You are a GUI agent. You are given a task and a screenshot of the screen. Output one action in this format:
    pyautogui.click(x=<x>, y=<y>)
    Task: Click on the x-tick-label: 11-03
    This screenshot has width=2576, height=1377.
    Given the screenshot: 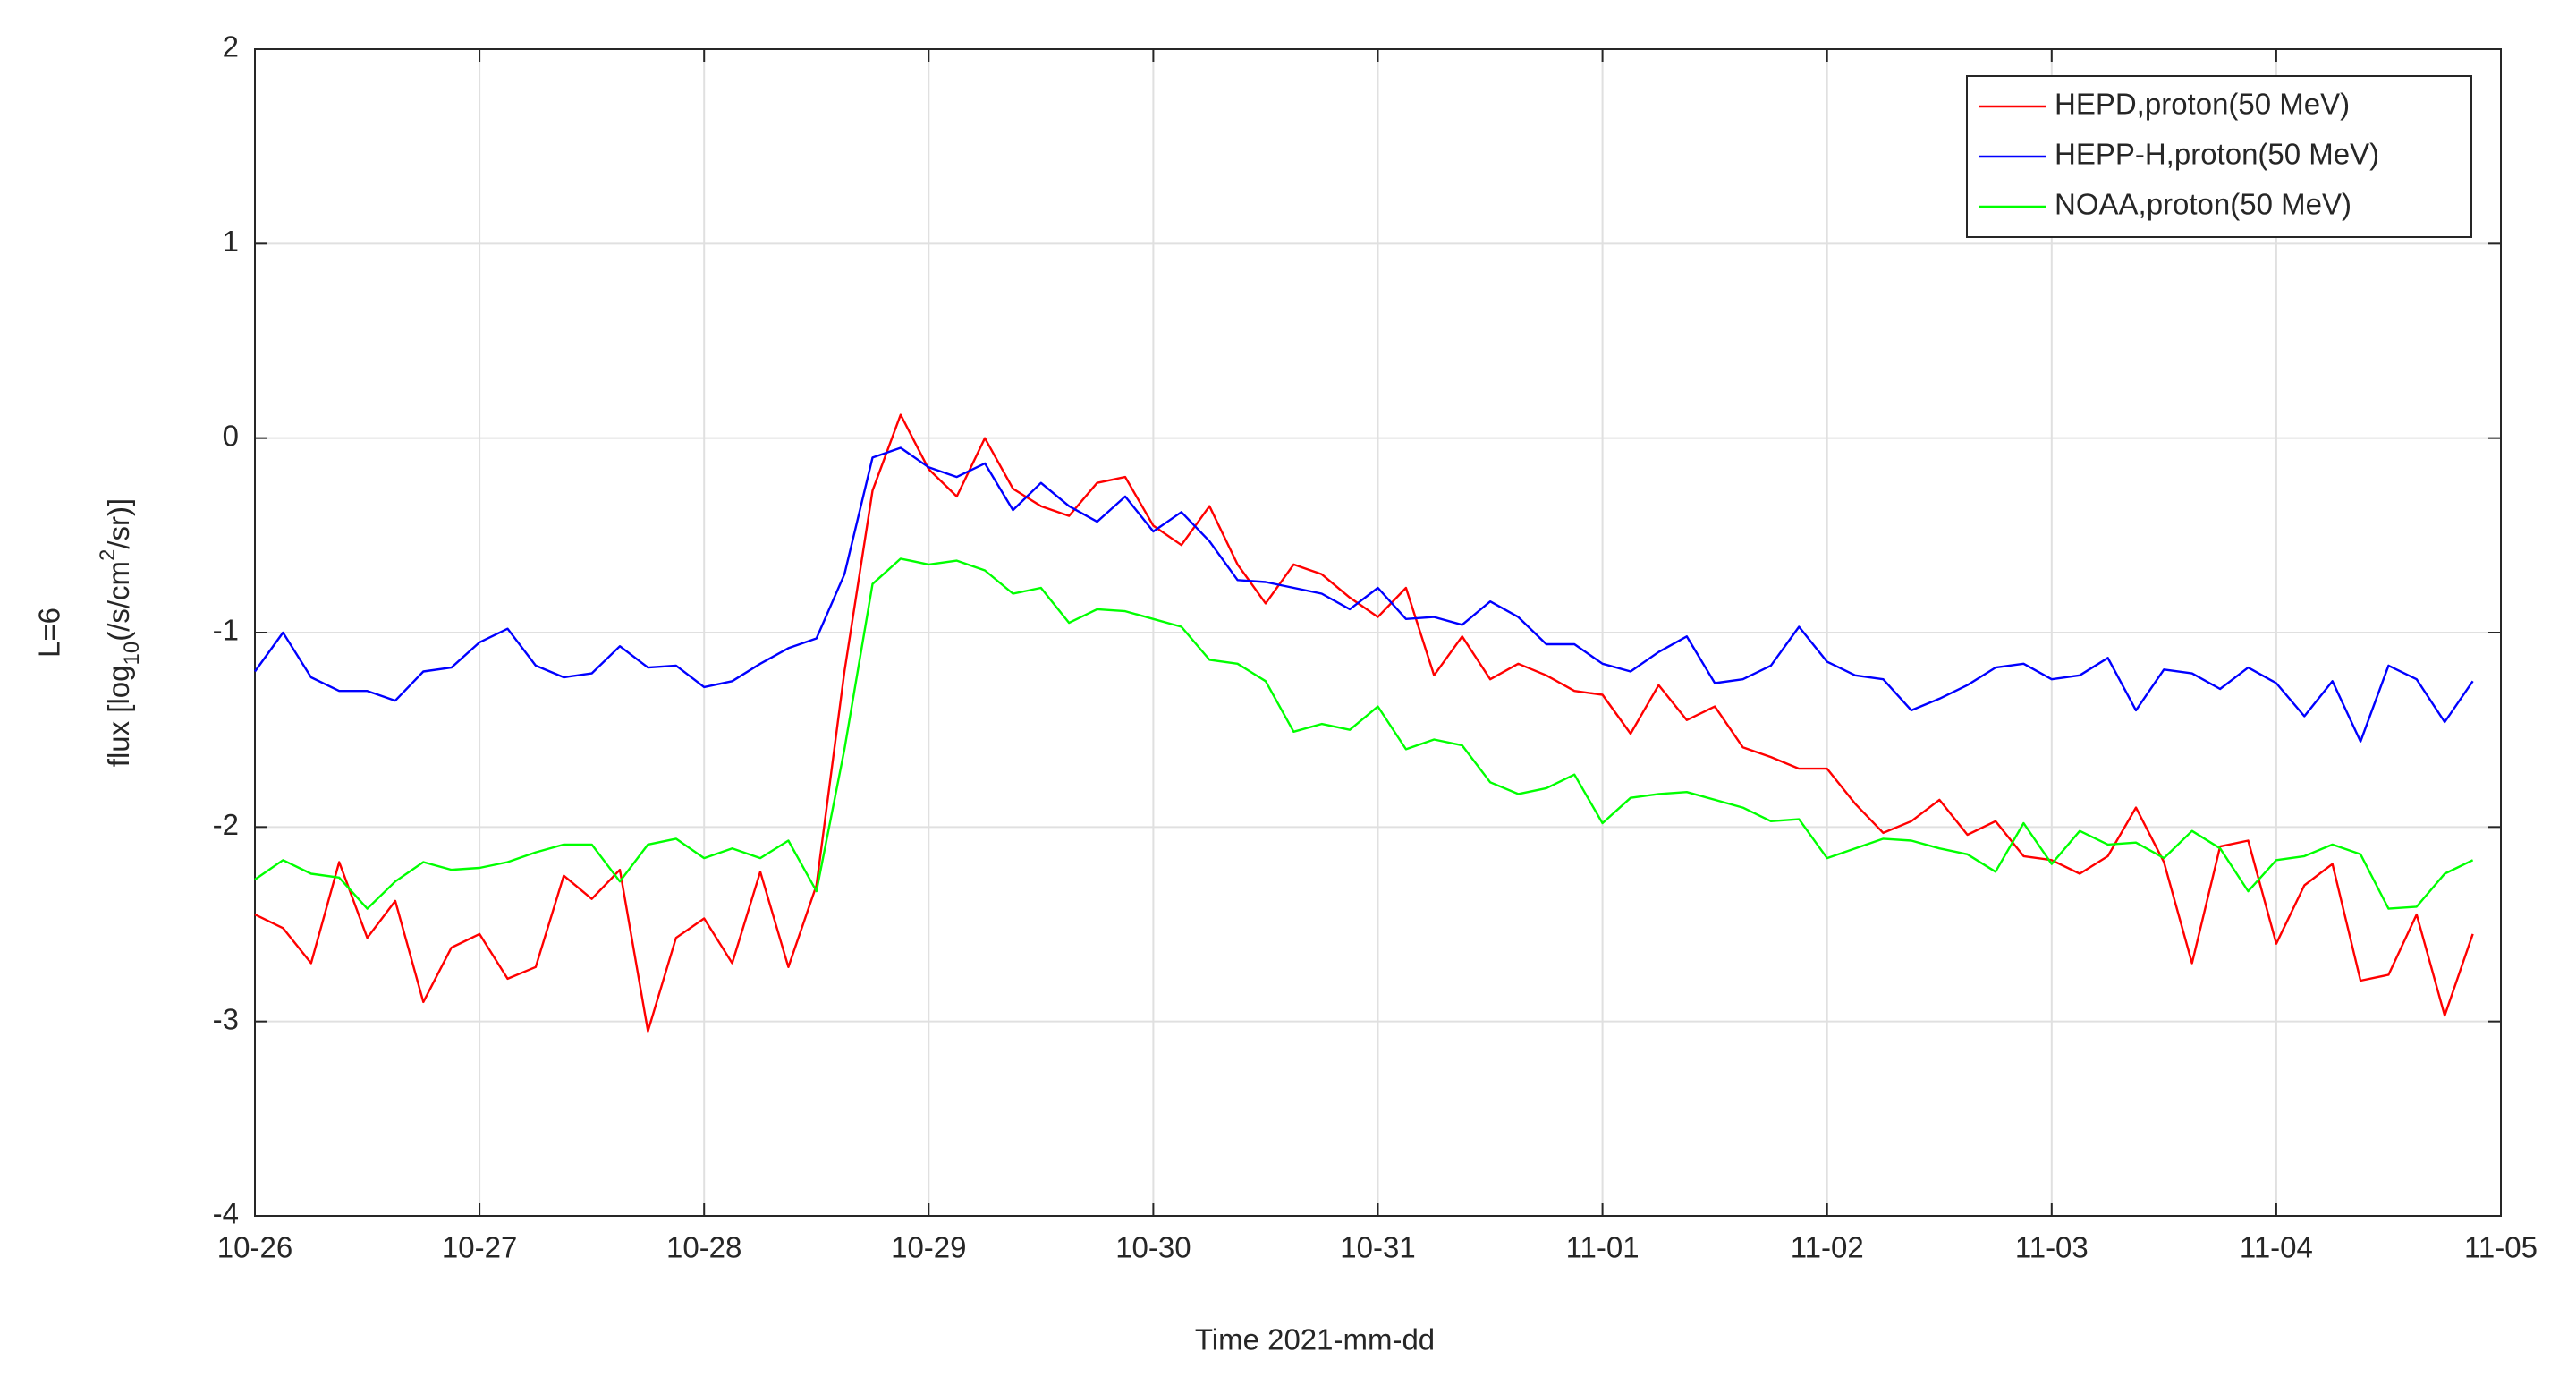 What is the action you would take?
    pyautogui.click(x=2052, y=1247)
    